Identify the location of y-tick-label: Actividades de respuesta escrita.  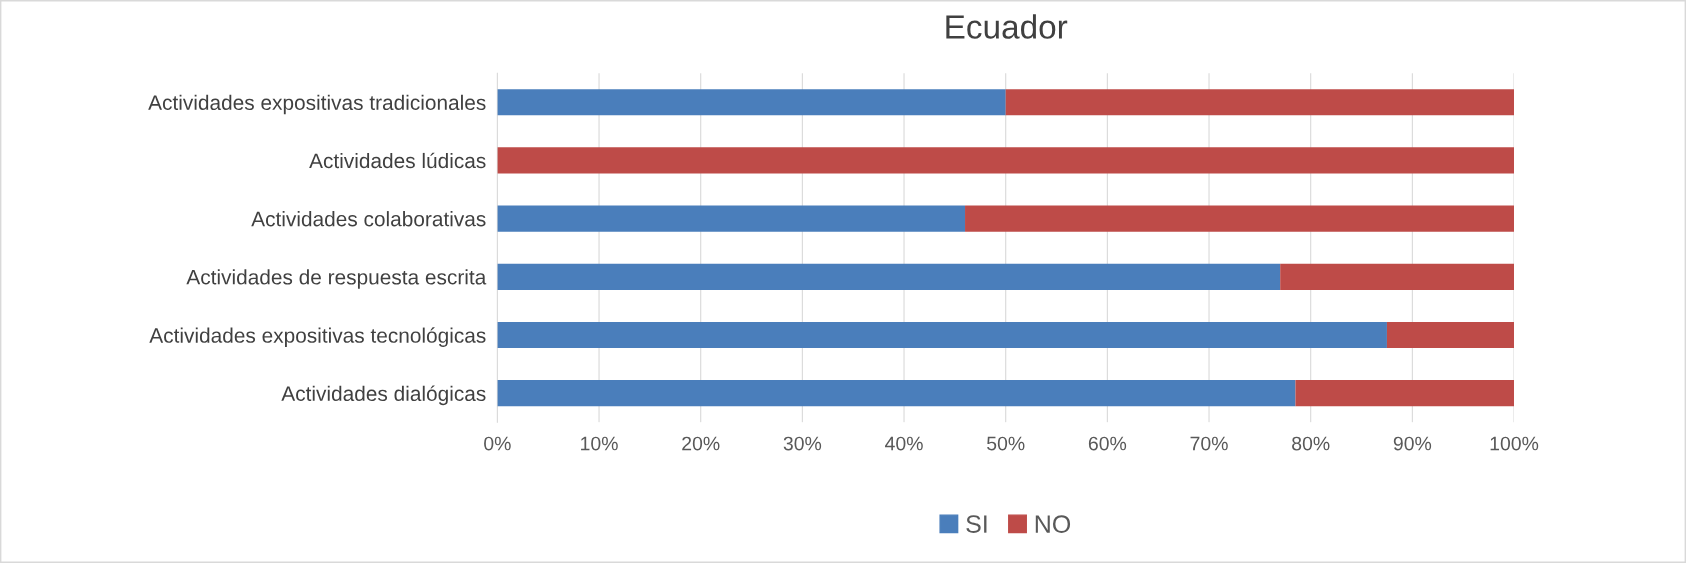
(336, 279).